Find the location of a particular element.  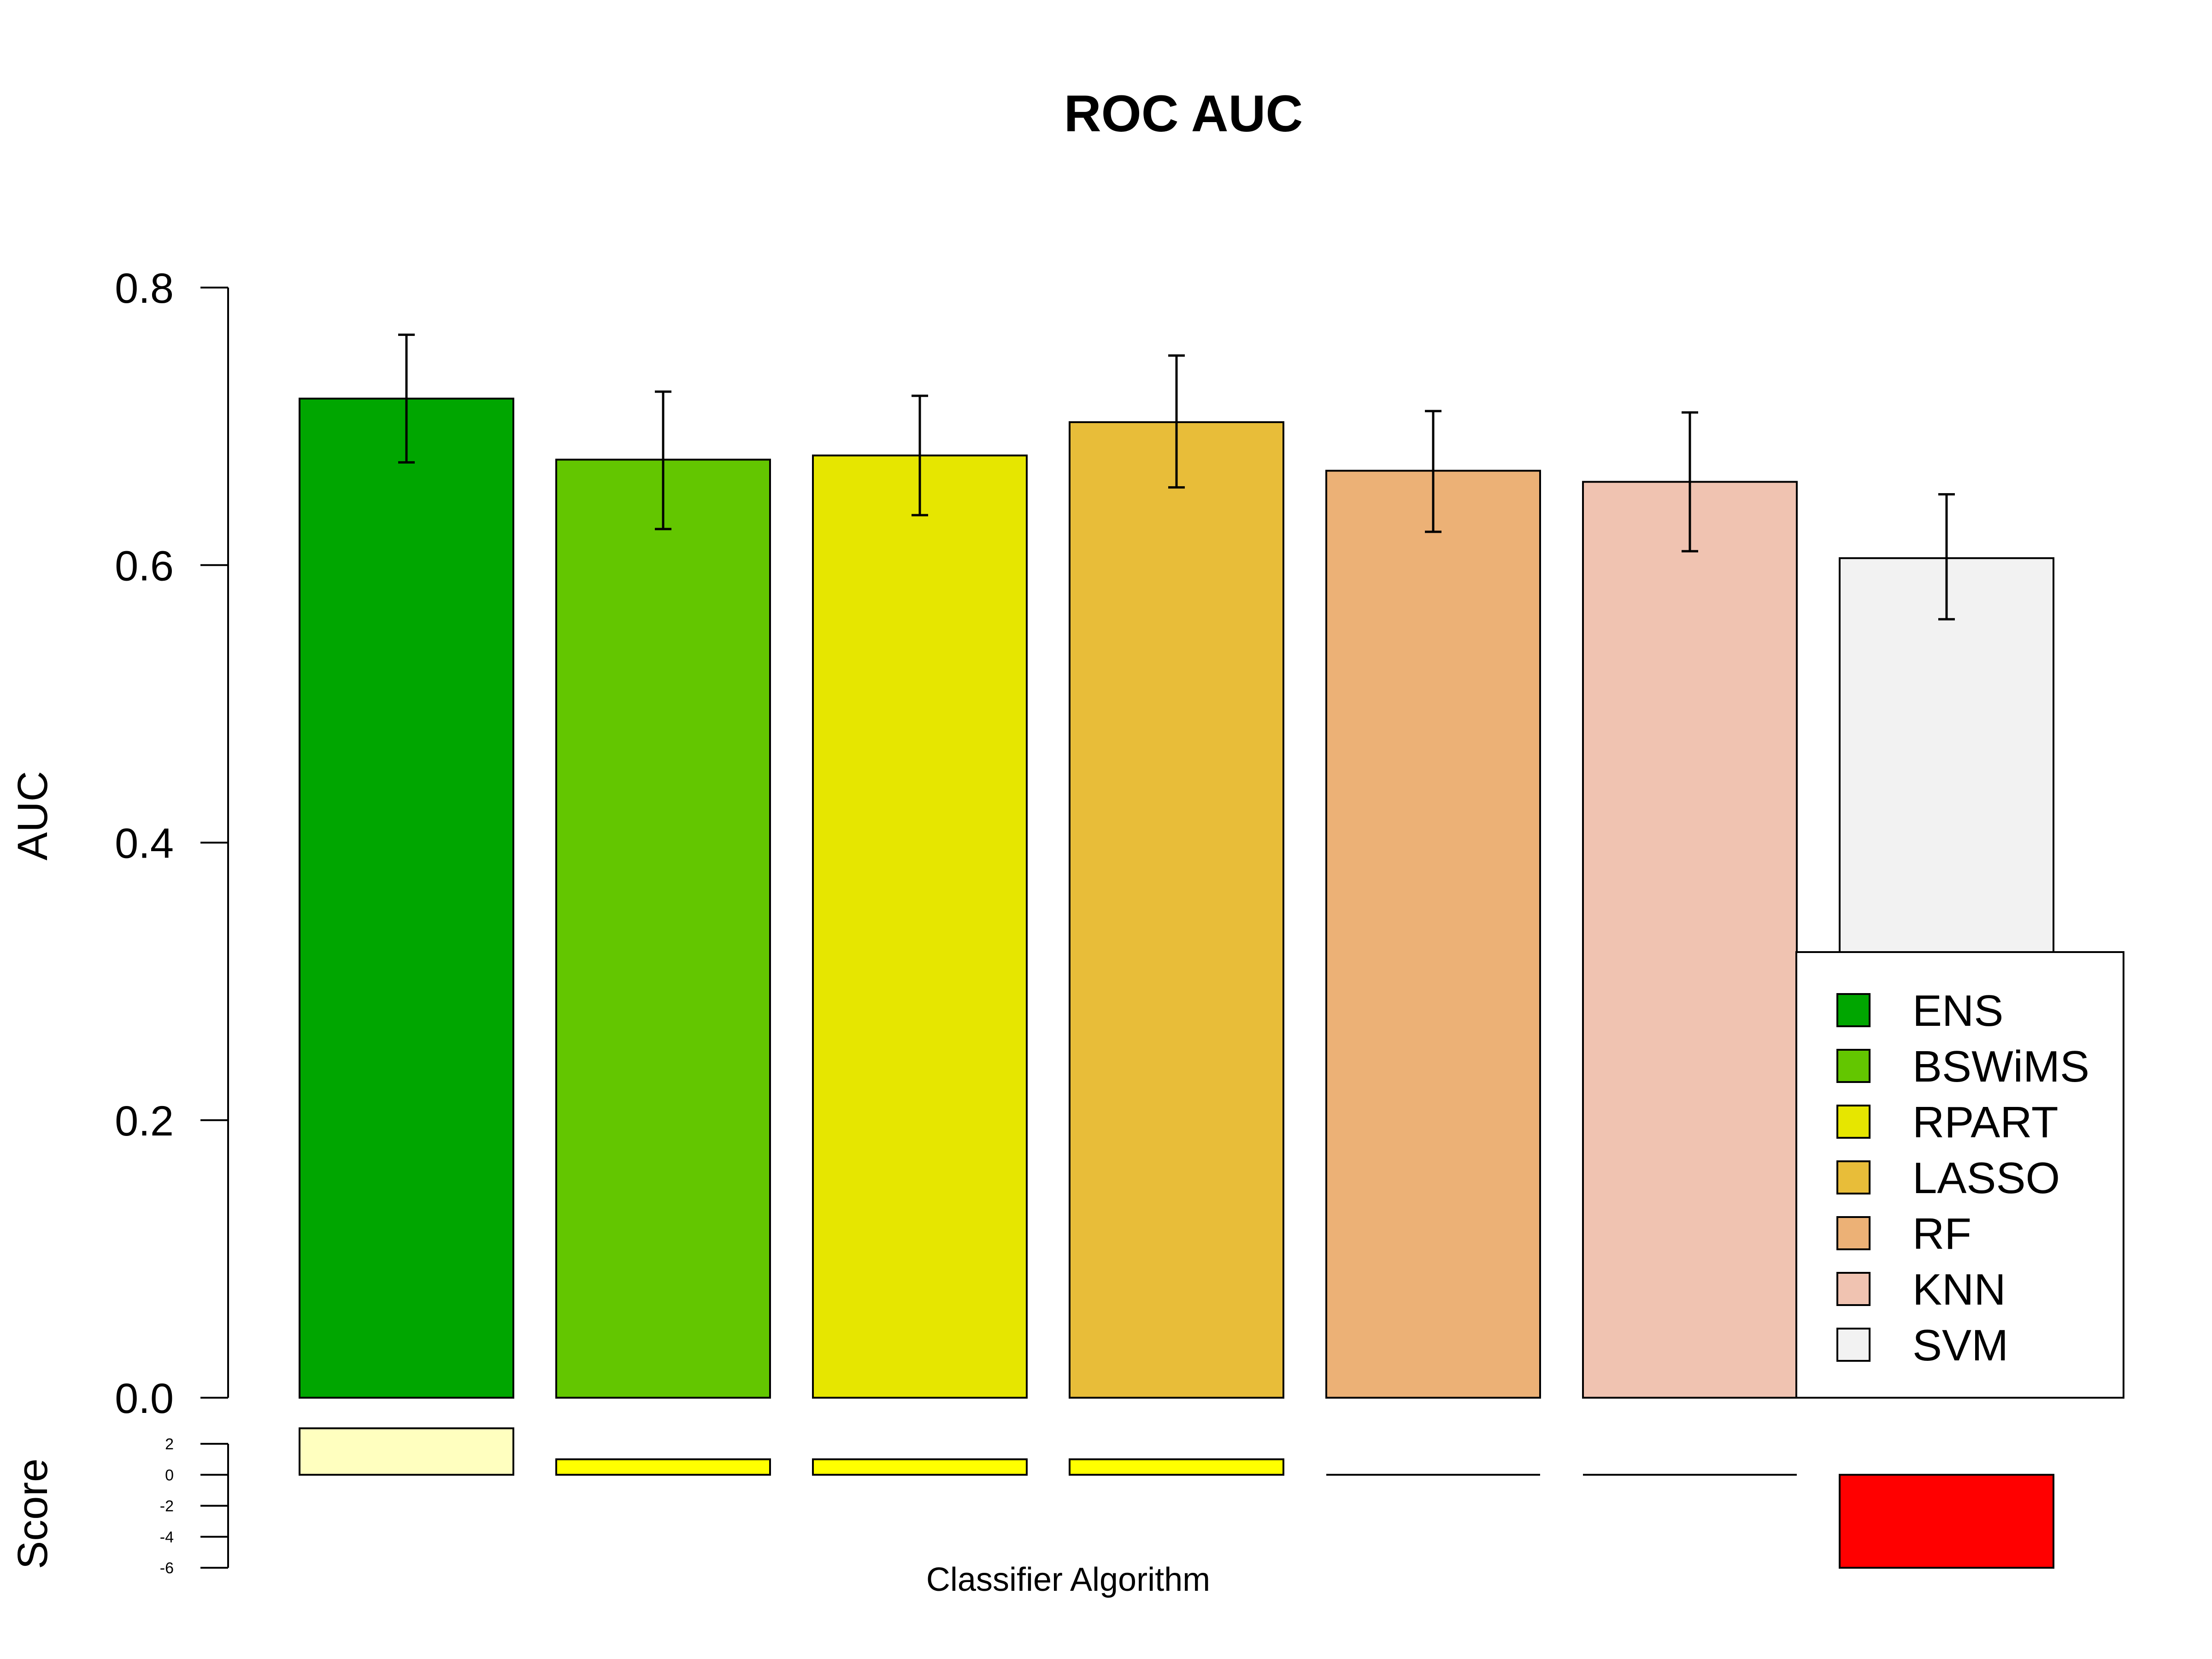

error-bar-svm is located at coordinates (1946, 557).